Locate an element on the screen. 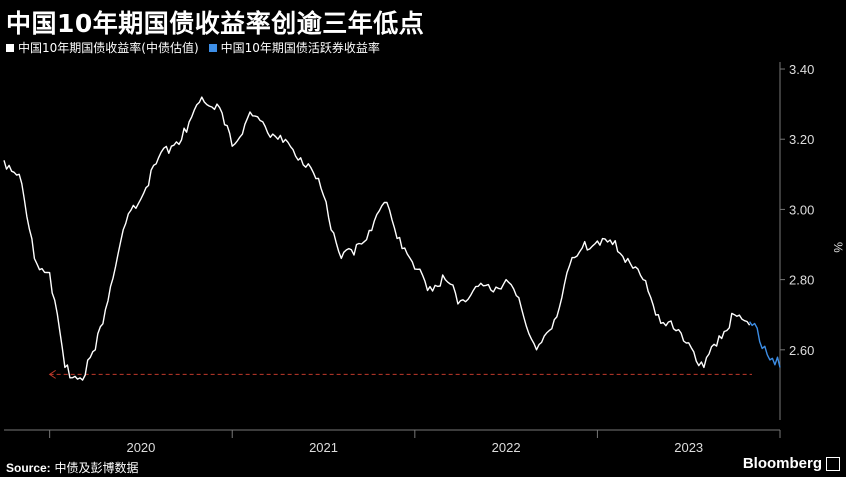 The height and width of the screenshot is (477, 846). series-line-active-bond is located at coordinates (765, 344).